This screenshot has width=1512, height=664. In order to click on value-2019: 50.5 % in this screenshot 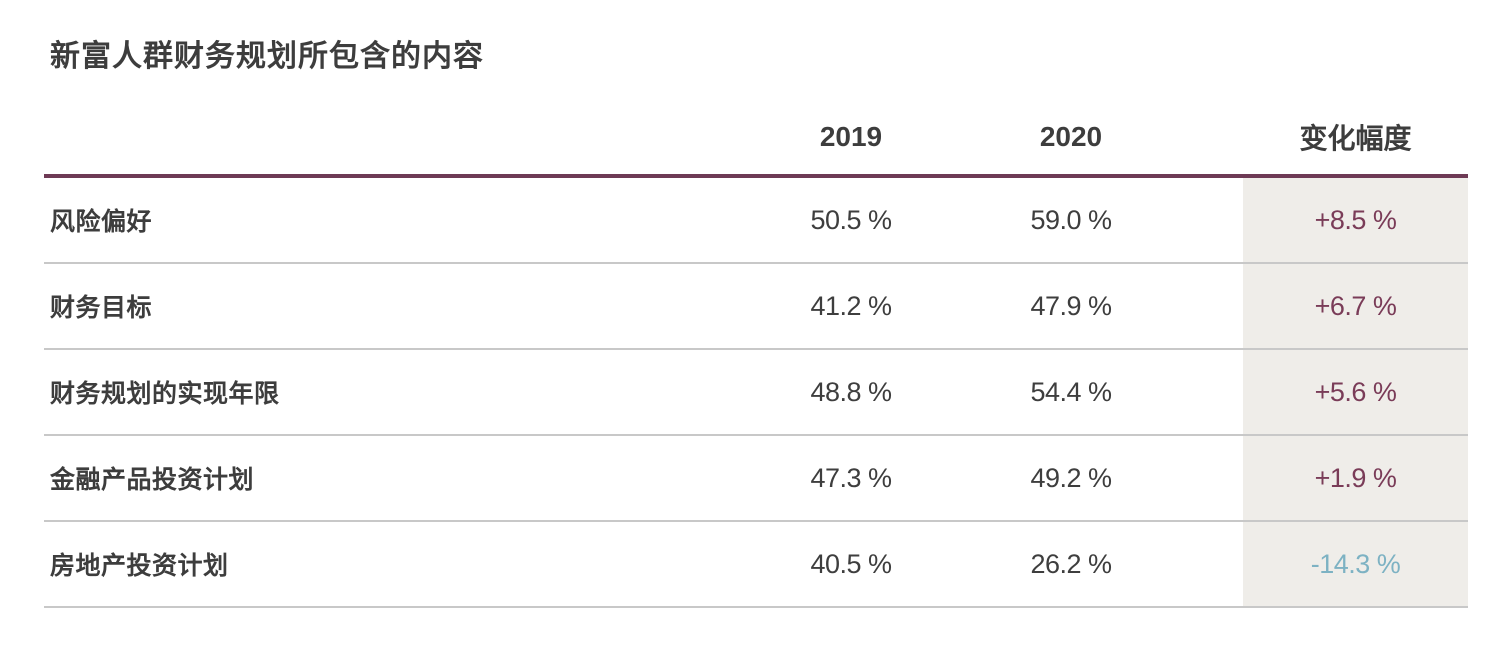, I will do `click(851, 219)`.